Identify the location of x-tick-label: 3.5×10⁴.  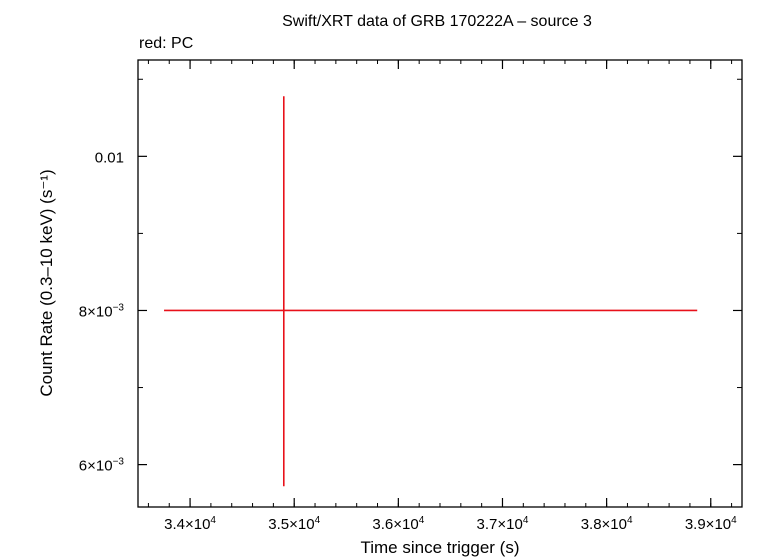
(294, 524).